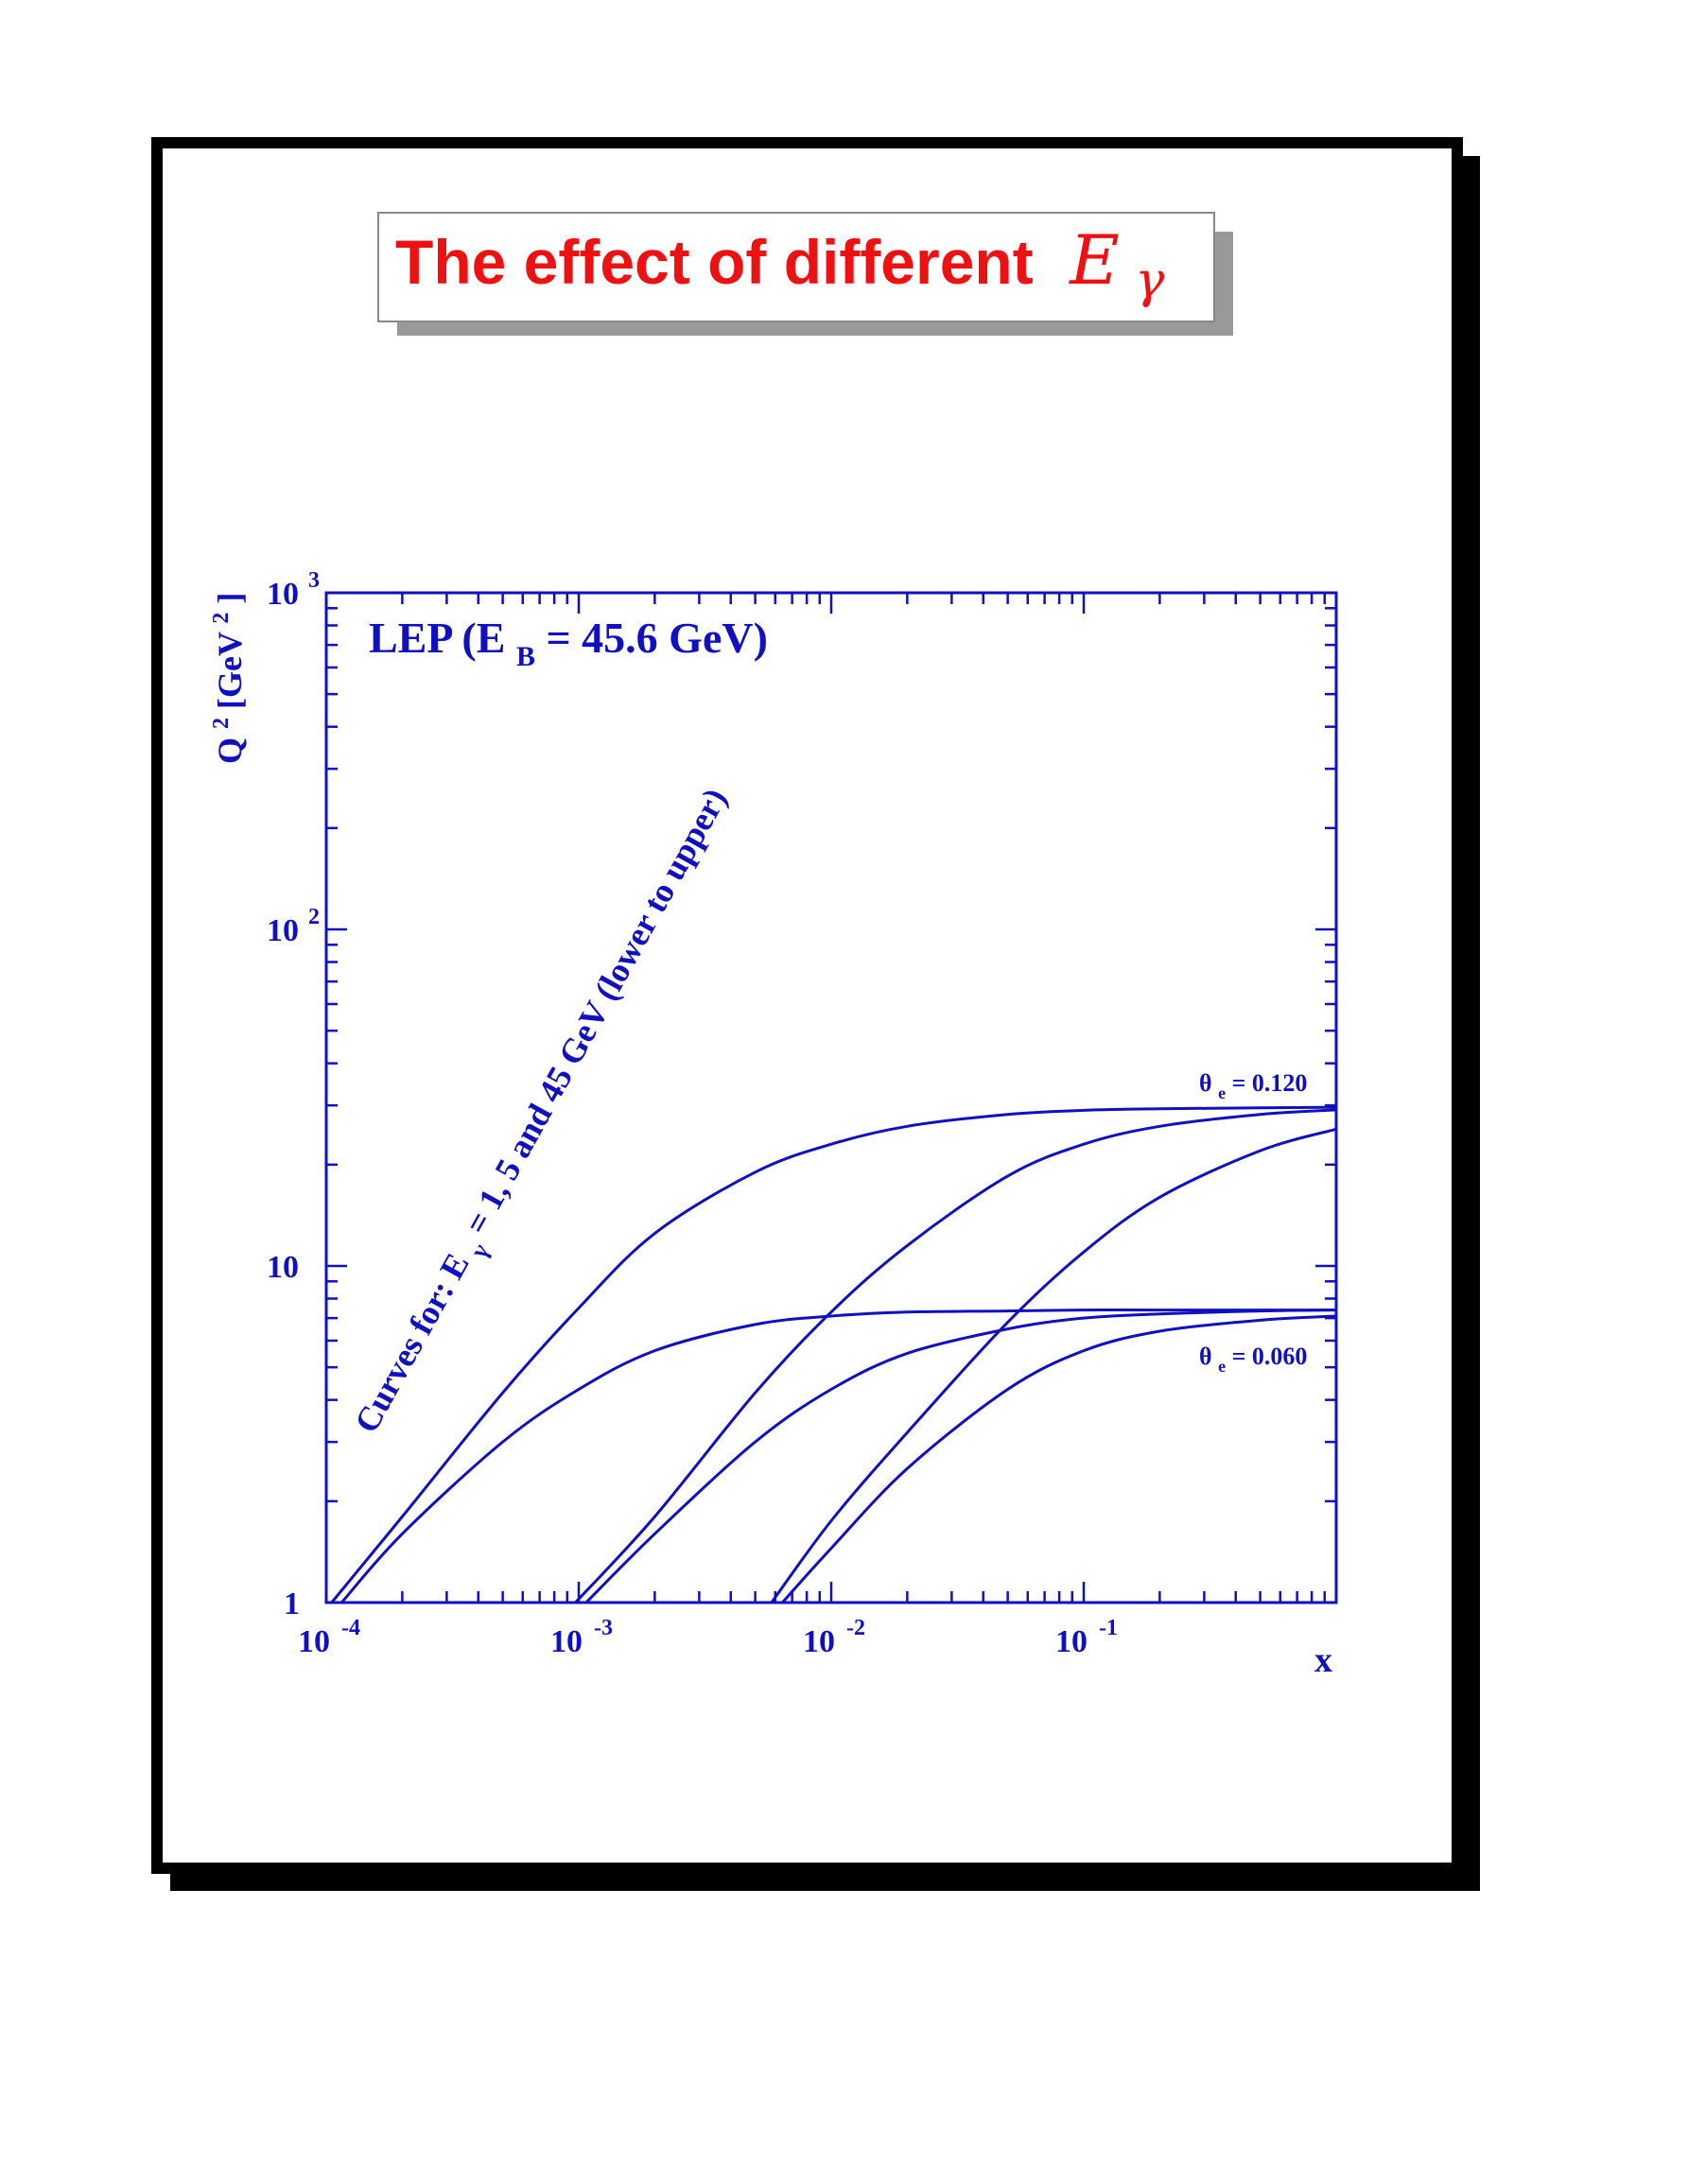  What do you see at coordinates (525, 656) in the screenshot?
I see `beam-subscript: B` at bounding box center [525, 656].